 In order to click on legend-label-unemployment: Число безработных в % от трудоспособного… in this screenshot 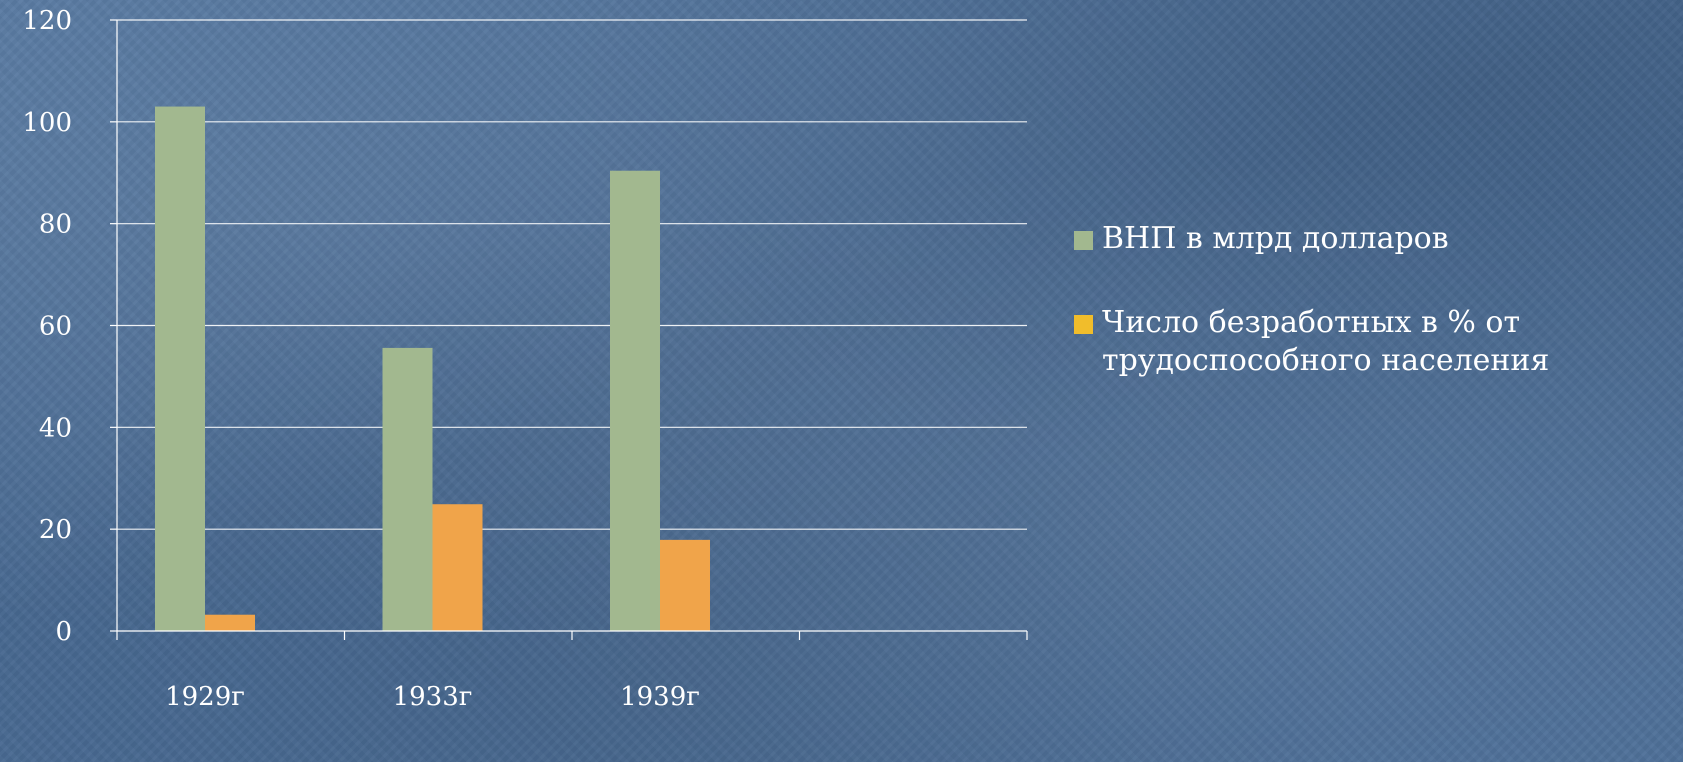, I will do `click(1326, 341)`.